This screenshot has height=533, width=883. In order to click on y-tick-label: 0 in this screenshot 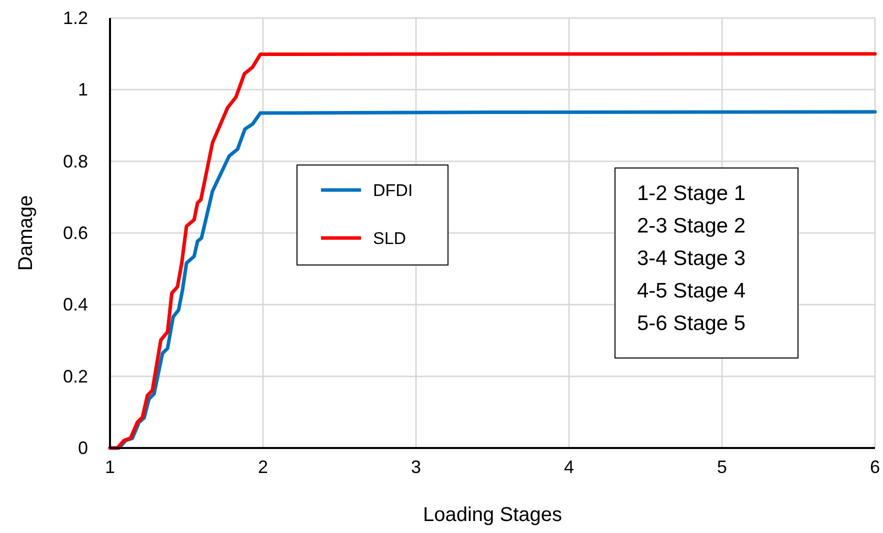, I will do `click(83, 448)`.